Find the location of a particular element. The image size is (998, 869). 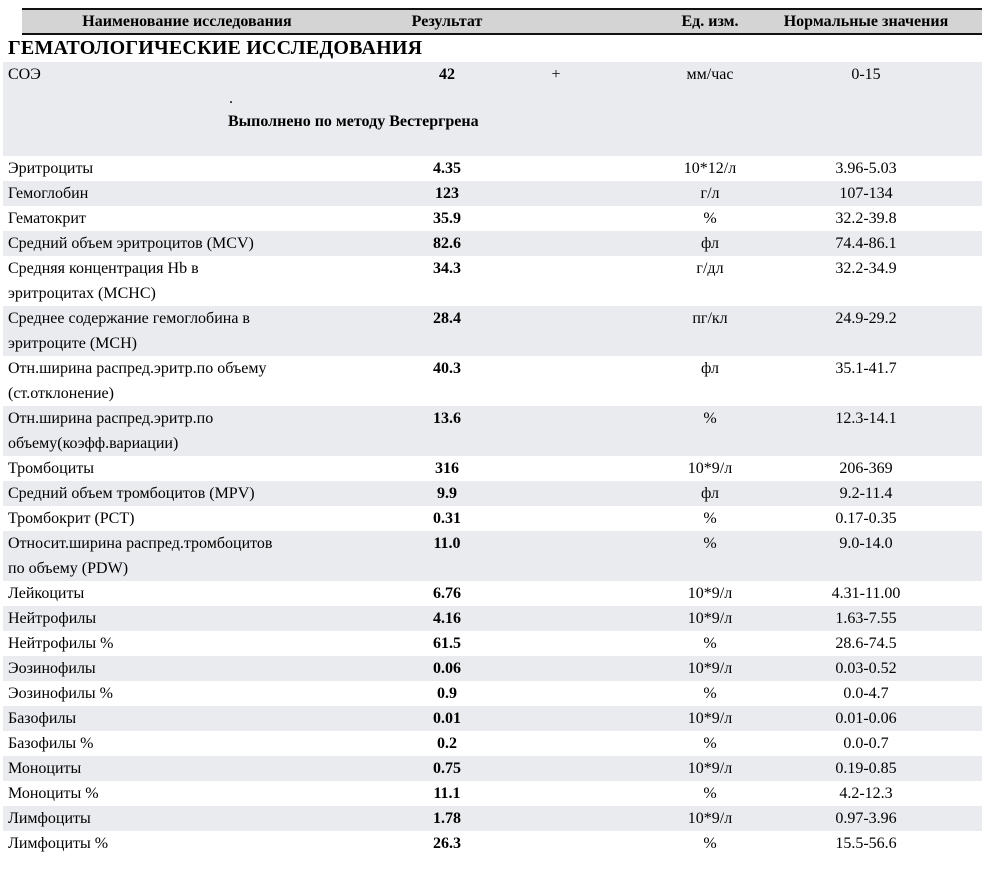

test-name-cell: Эритроциты is located at coordinates (190, 168).